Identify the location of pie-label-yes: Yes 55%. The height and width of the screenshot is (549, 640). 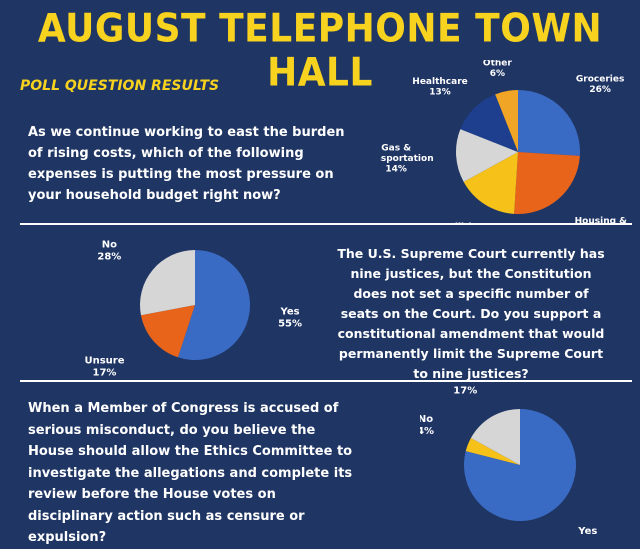
(290, 318).